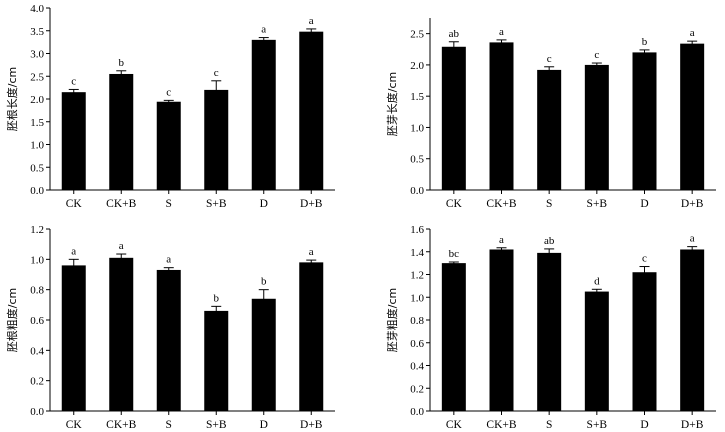  I want to click on y-tick-label: 0.2, so click(37, 382).